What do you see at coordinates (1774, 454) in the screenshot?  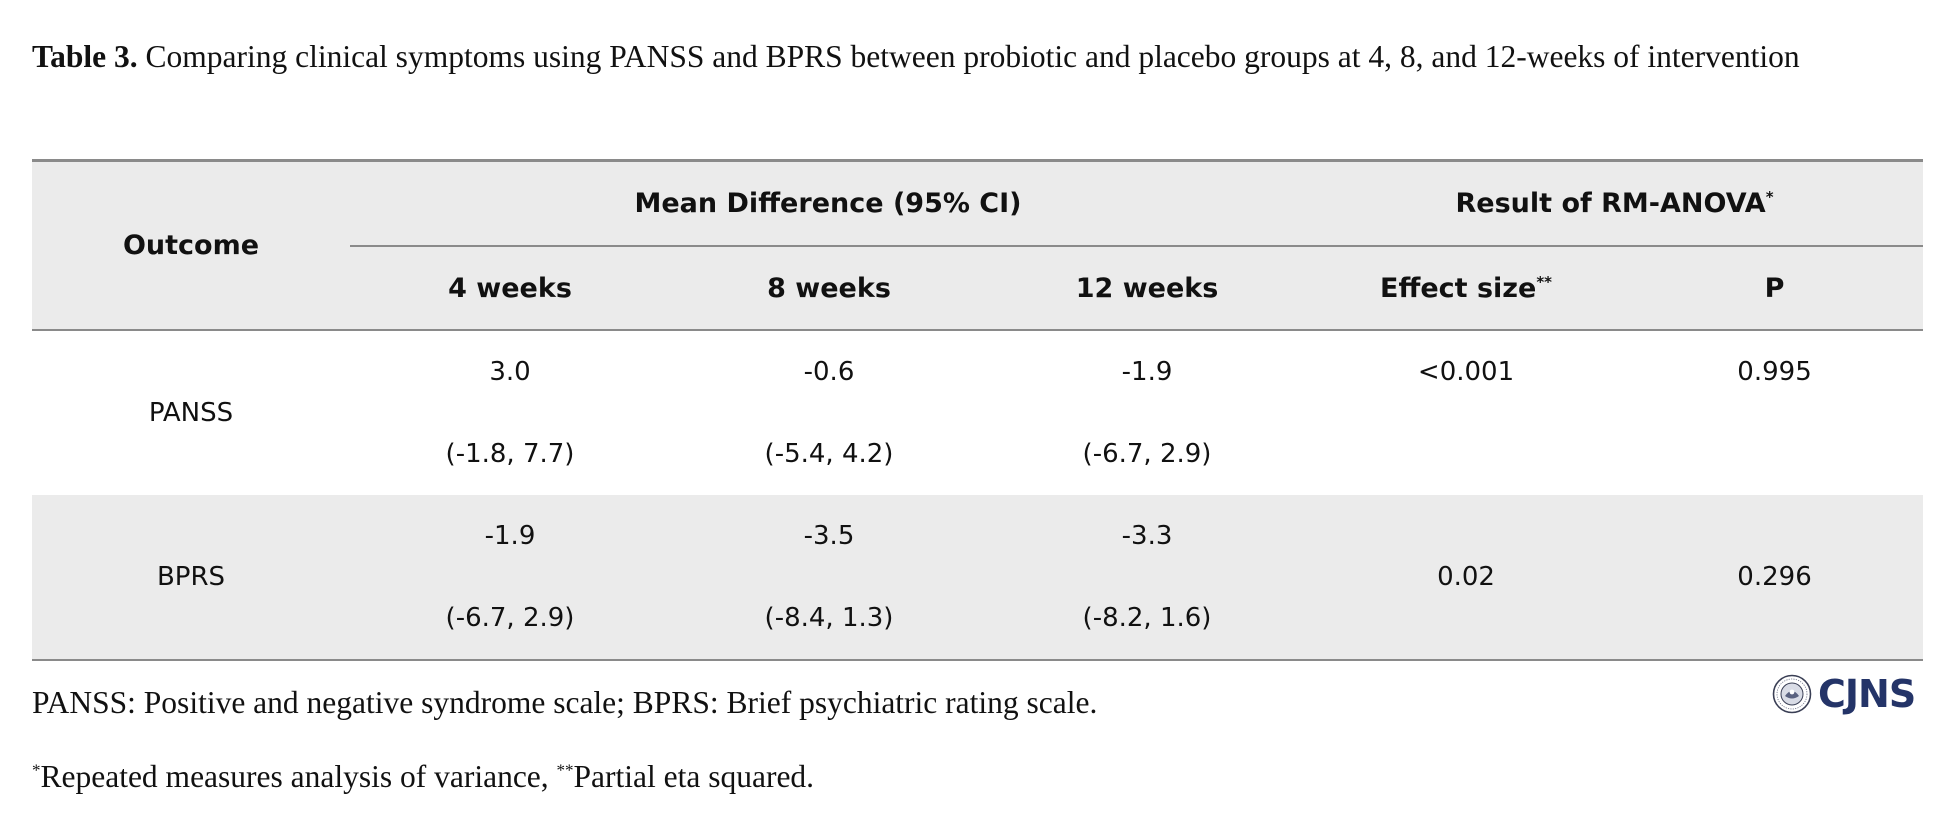 I see `cell-panss-p-empty` at bounding box center [1774, 454].